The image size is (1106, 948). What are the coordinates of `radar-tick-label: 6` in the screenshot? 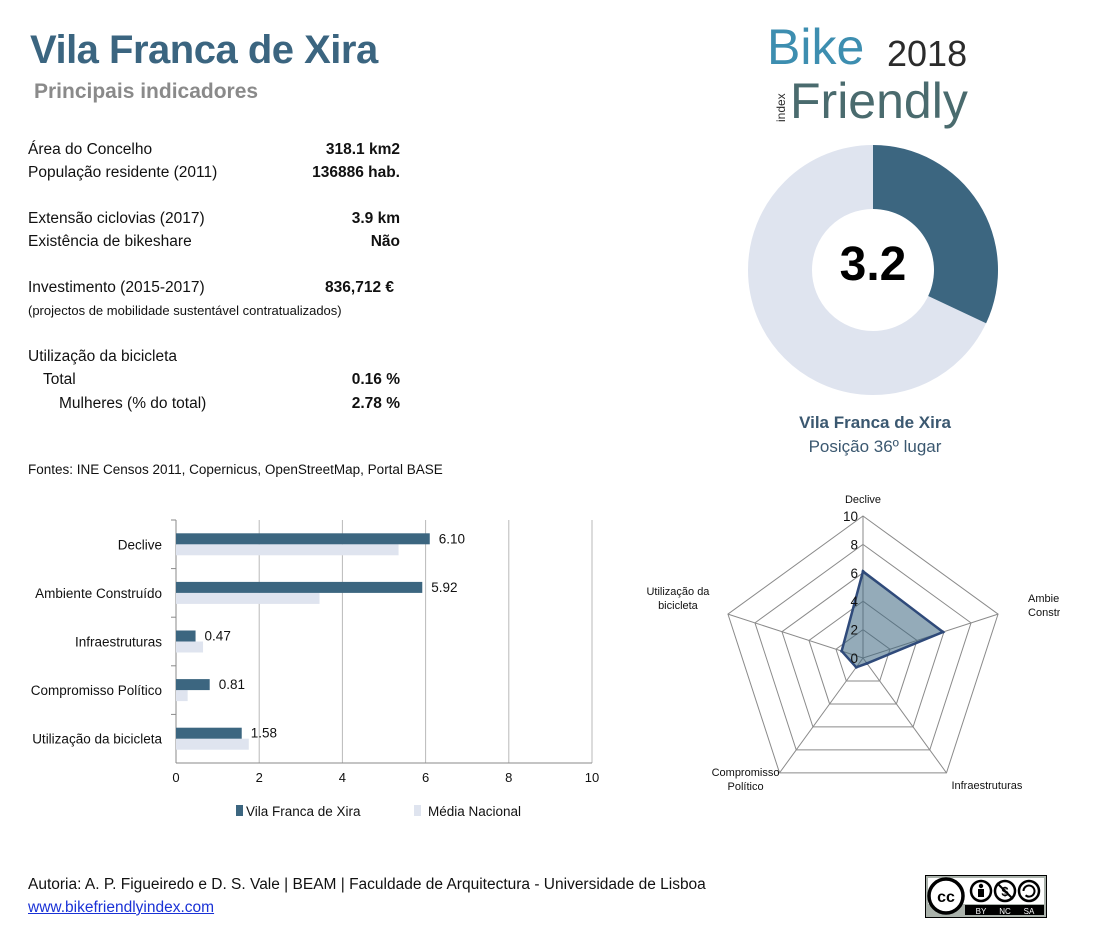 It's located at (854, 573).